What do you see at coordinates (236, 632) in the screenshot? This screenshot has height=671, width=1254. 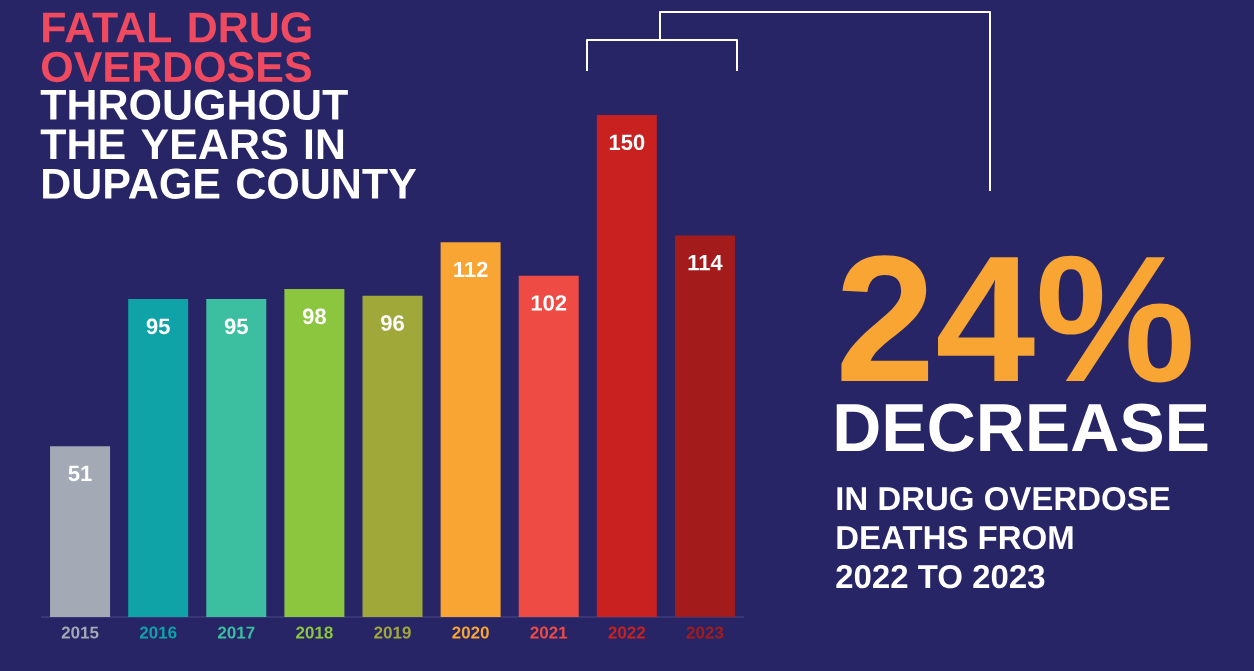 I see `x-tick-label: 2017` at bounding box center [236, 632].